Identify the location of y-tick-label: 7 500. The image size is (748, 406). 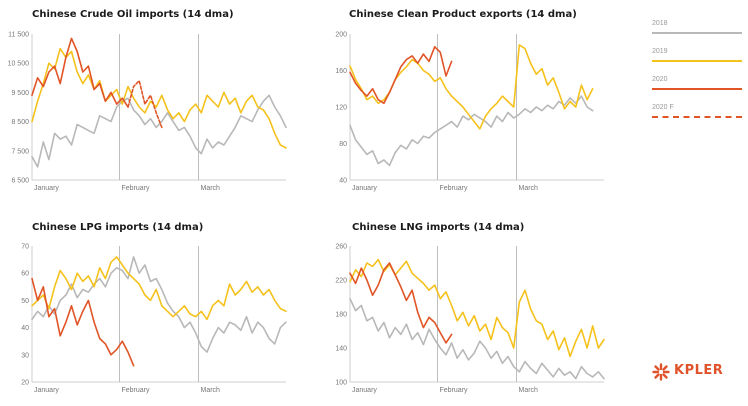
(20, 151).